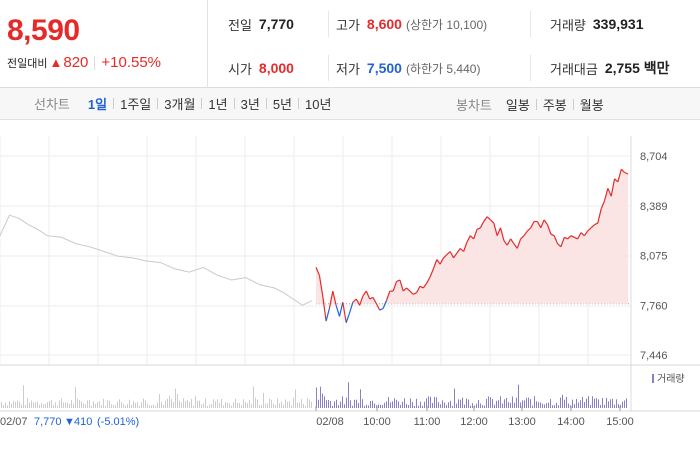 Image resolution: width=700 pixels, height=450 pixels. I want to click on volume: 거래량 339,931, so click(597, 24).